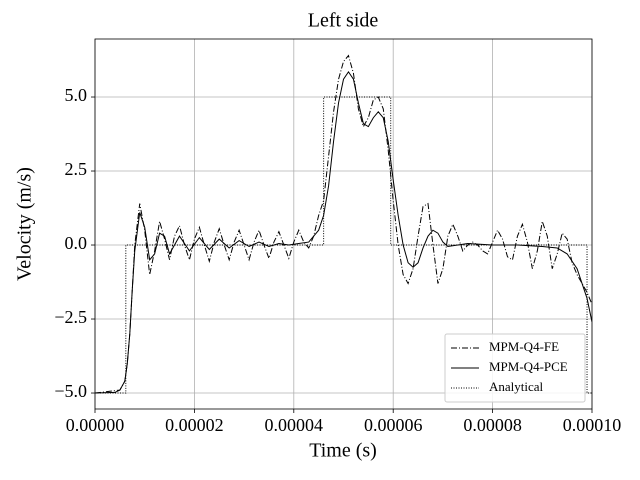  Describe the element at coordinates (76, 243) in the screenshot. I see `y-tick-label: 0.0` at that location.